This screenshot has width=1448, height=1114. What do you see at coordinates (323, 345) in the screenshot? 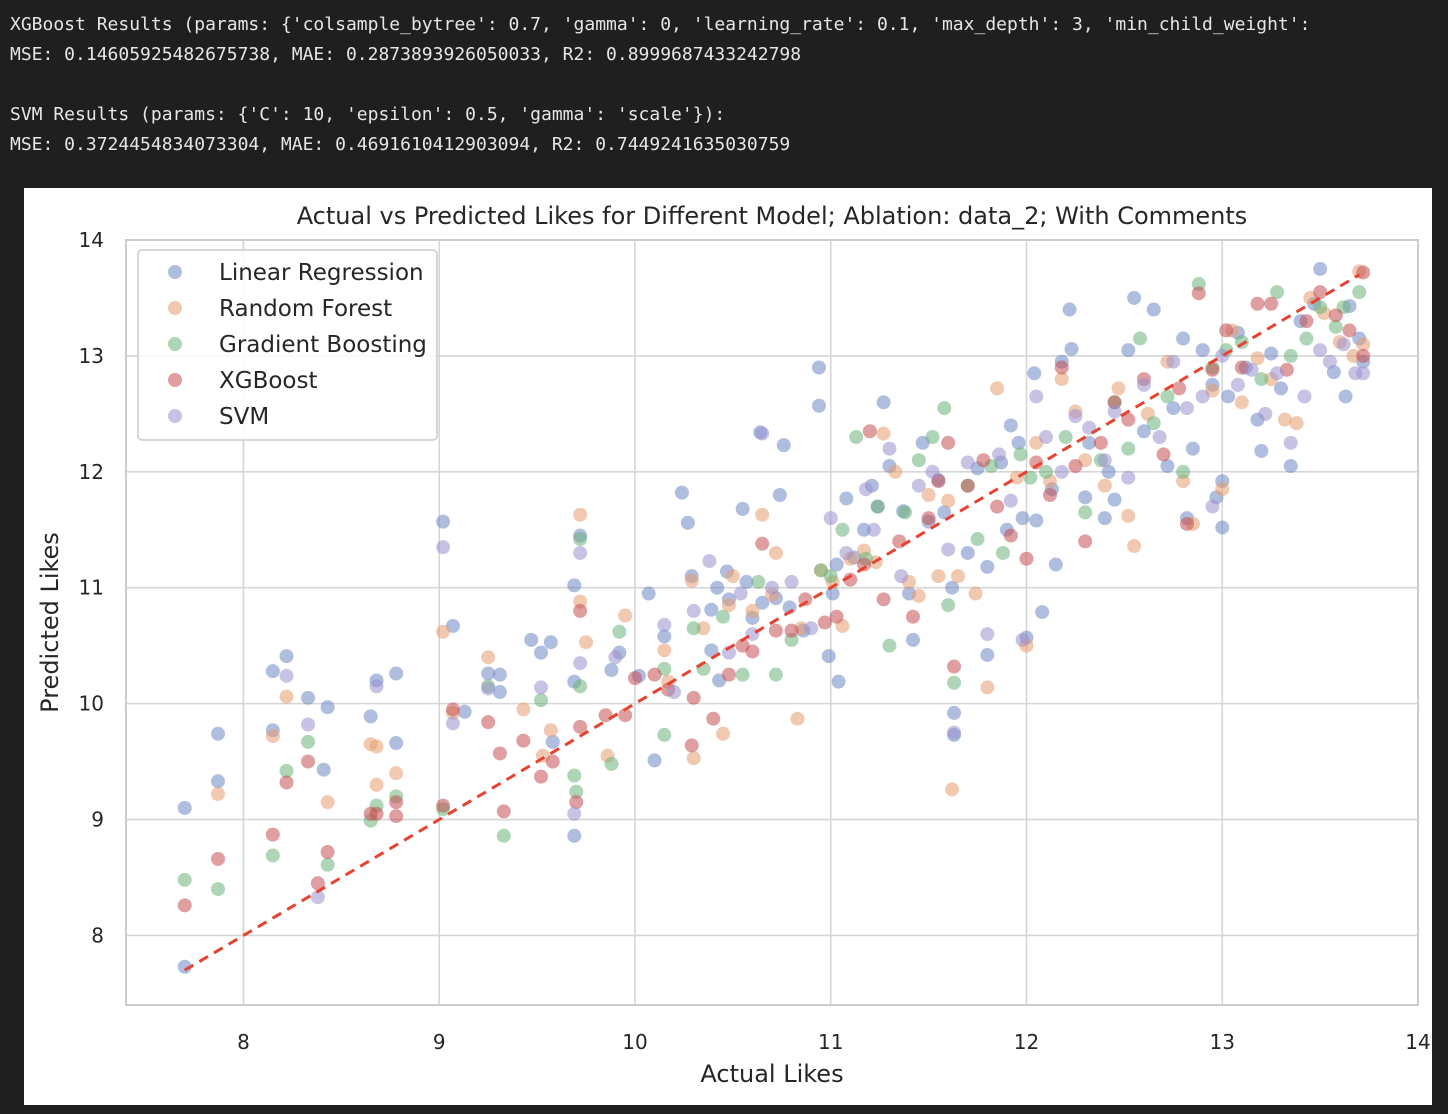
I see `legend-label: Gradient Boosting` at bounding box center [323, 345].